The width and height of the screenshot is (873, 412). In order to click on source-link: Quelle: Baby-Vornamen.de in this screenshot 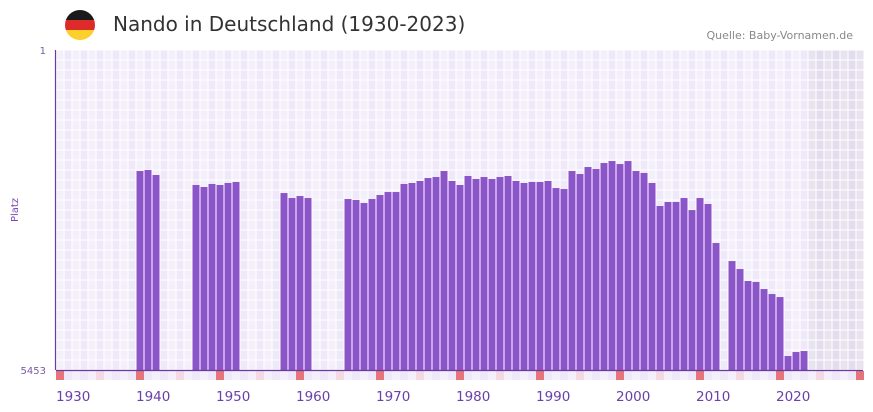, I will do `click(779, 35)`.